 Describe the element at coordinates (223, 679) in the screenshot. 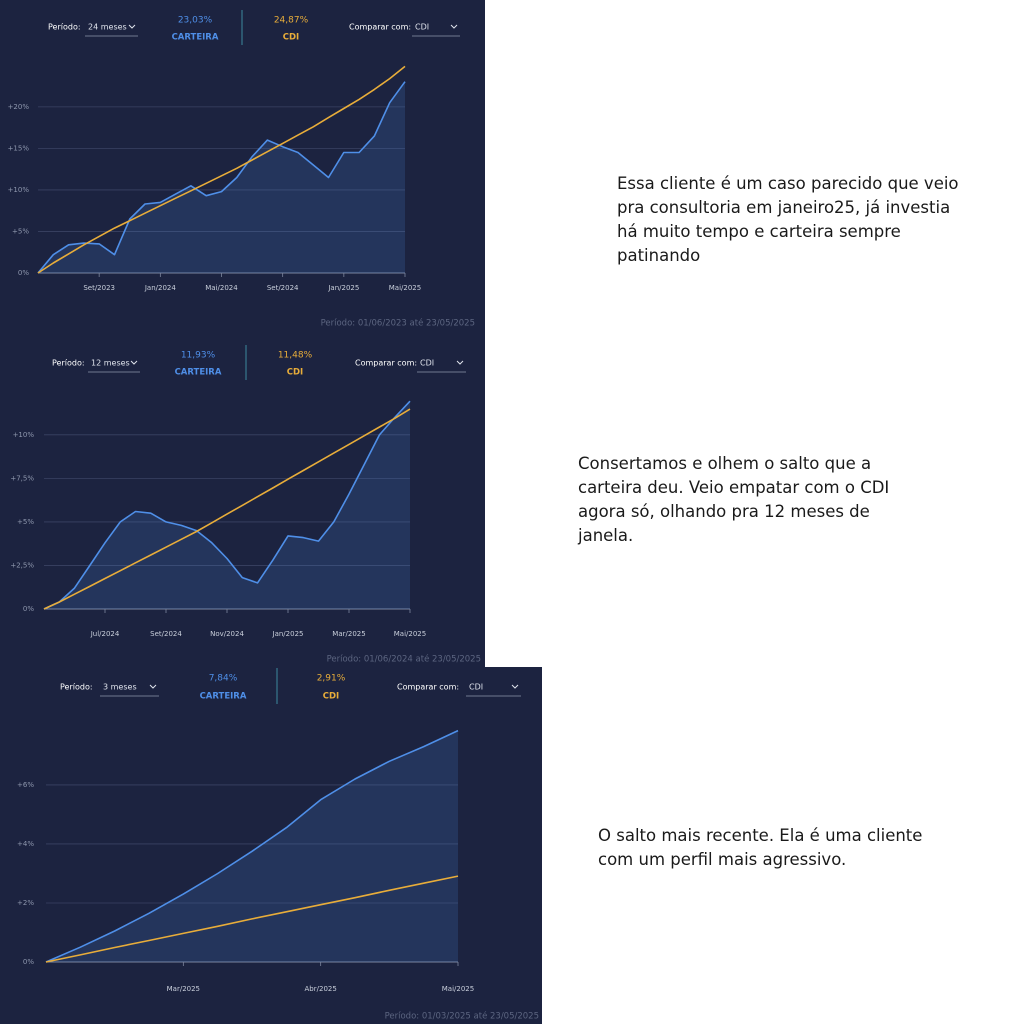

I see `summary-value: 7,84%` at that location.